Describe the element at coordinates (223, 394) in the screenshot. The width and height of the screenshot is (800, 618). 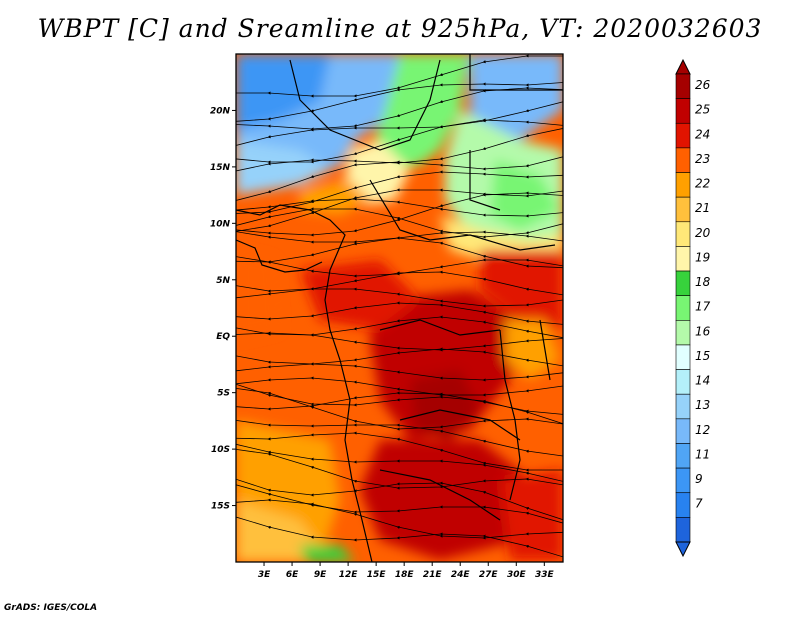
I see `y-tick-label: 5S` at that location.